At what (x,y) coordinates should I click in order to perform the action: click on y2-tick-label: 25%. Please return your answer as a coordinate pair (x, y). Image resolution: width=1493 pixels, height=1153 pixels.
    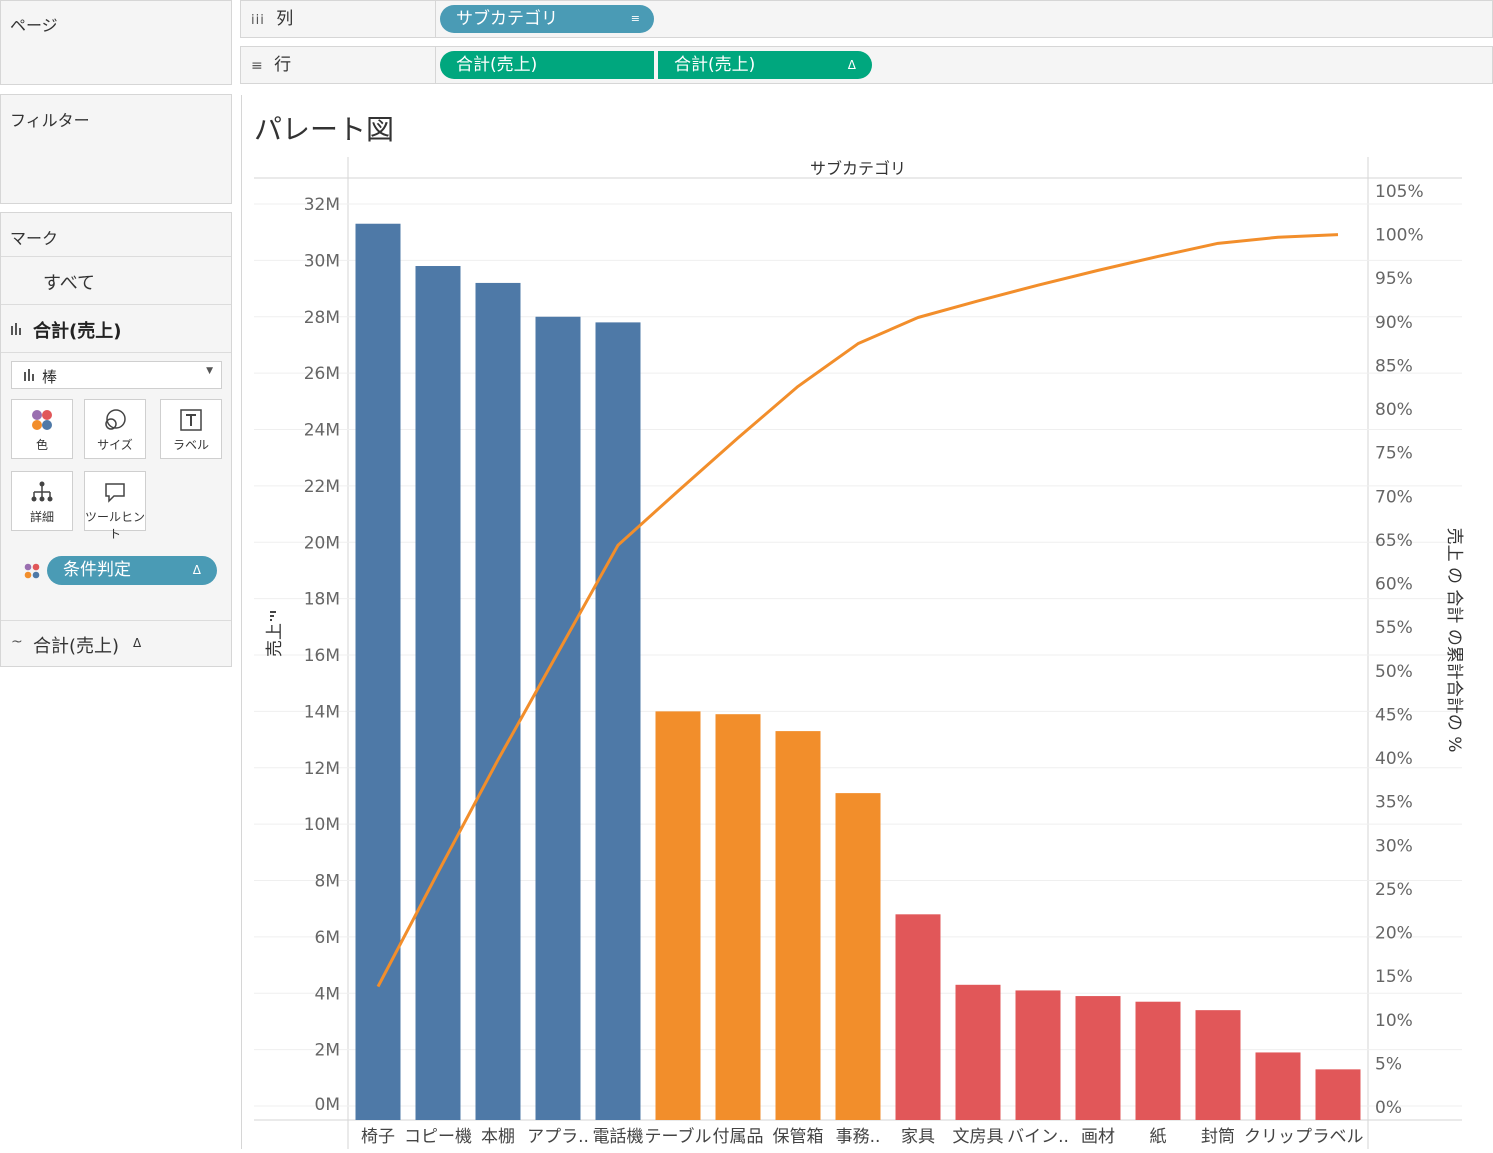
    Looking at the image, I should click on (1394, 890).